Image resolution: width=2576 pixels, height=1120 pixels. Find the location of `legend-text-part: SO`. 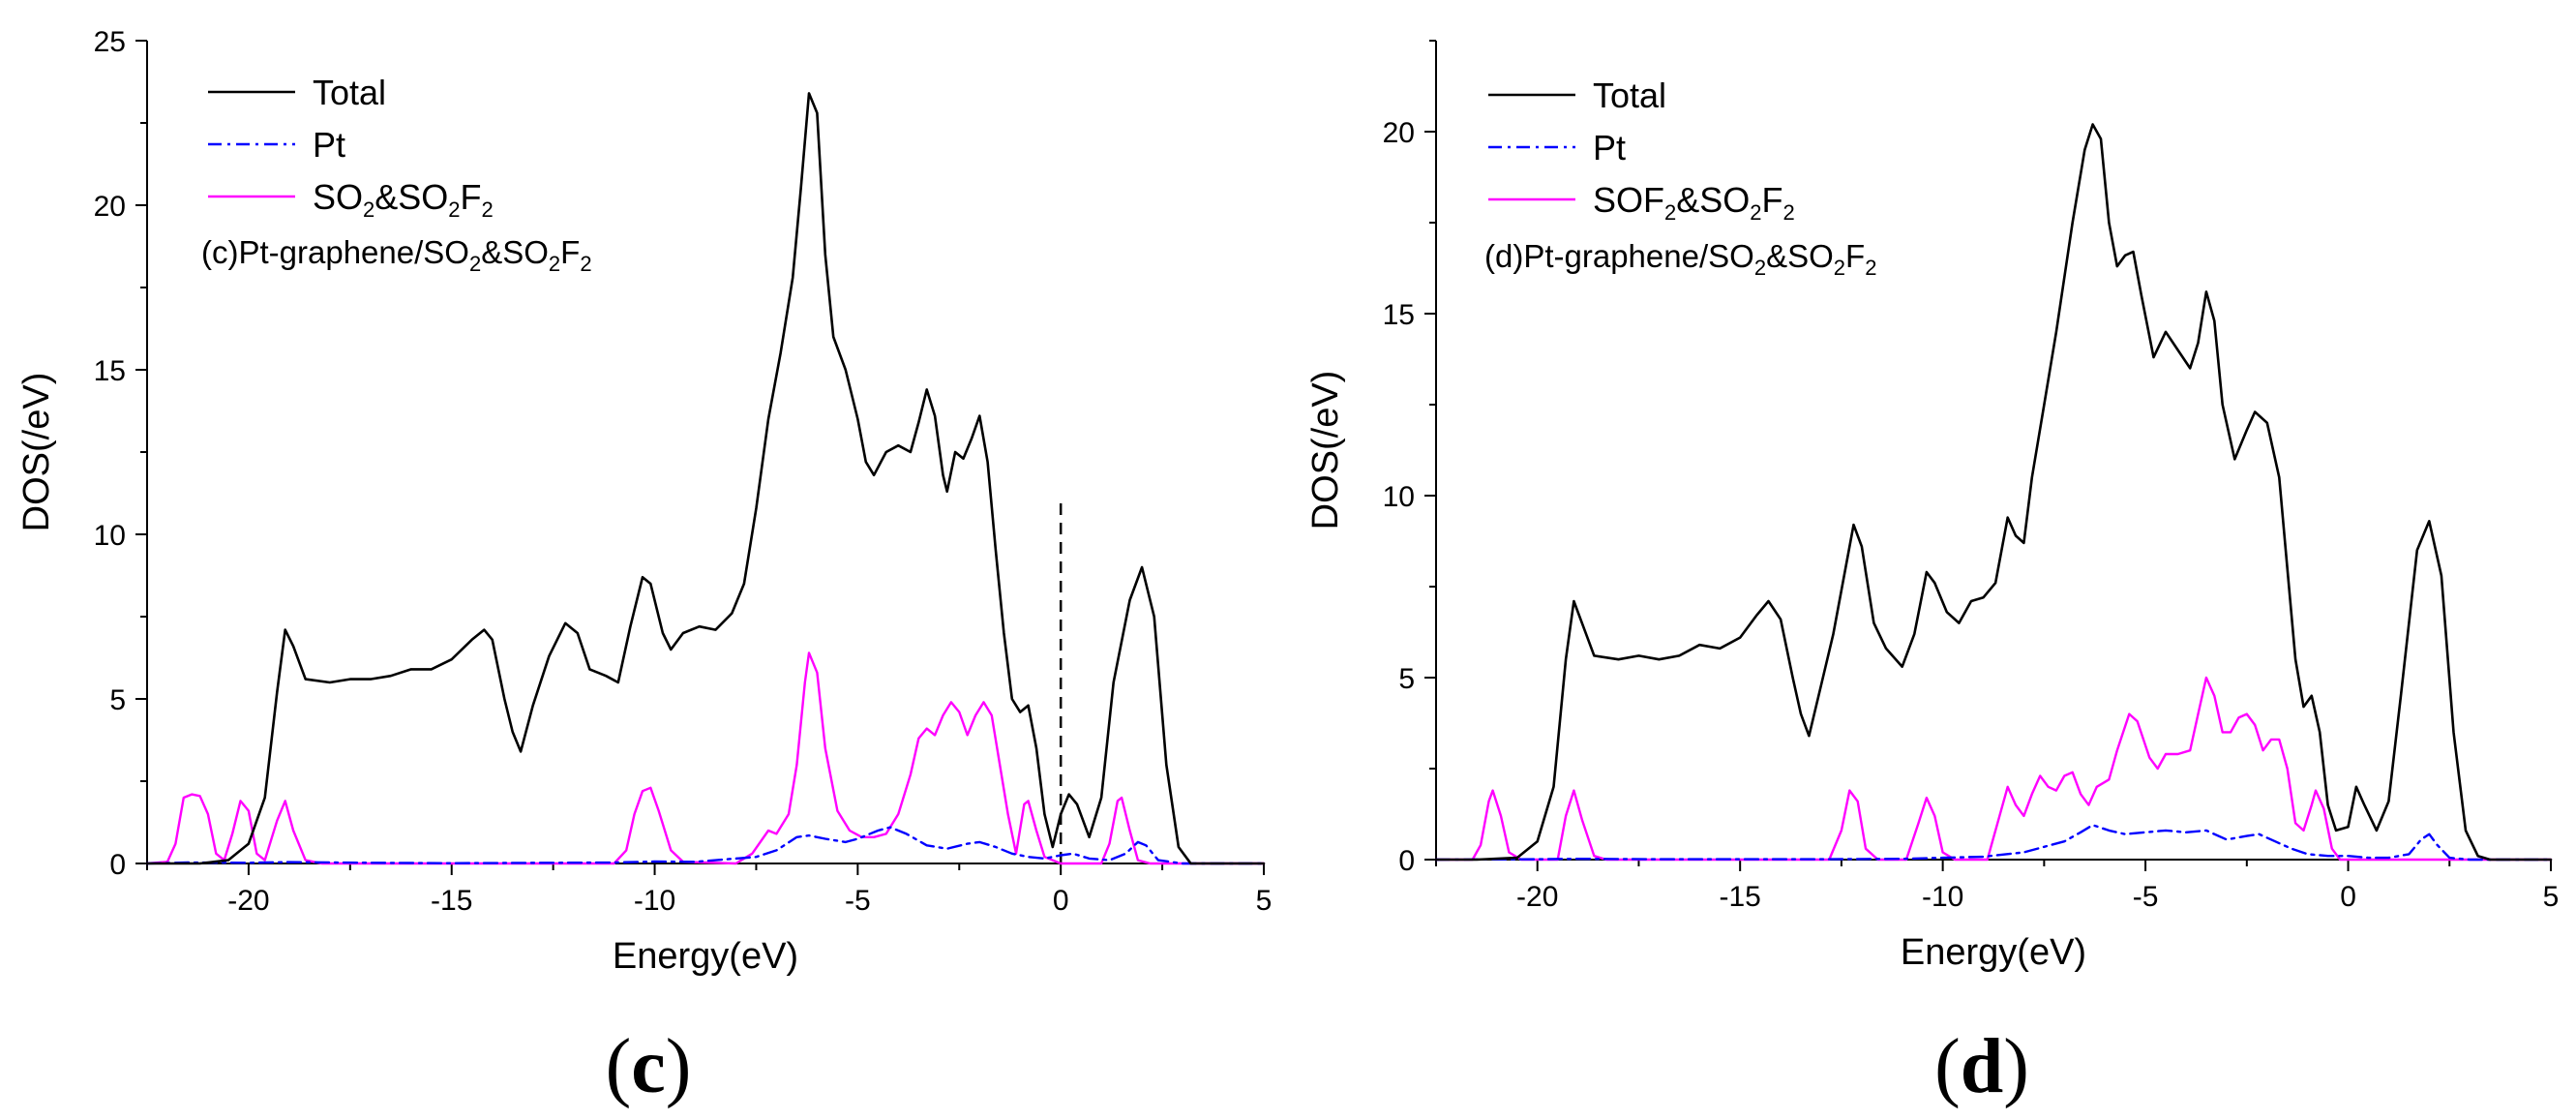

legend-text-part: SO is located at coordinates (338, 197).